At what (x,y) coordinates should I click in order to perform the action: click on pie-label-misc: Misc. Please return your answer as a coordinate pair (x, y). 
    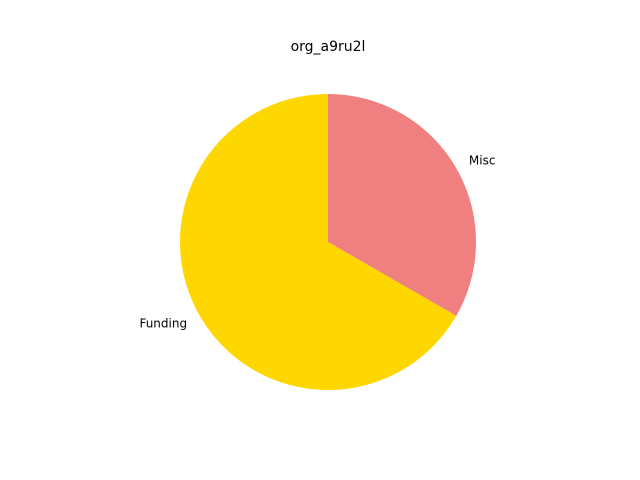
    Looking at the image, I should click on (482, 160).